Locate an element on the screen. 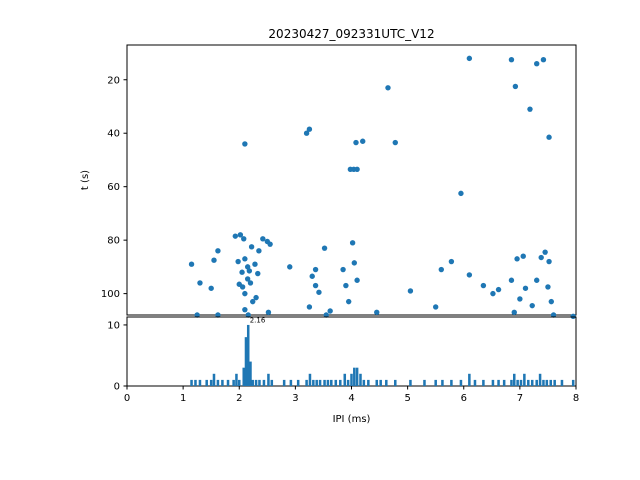  x-tick-label: 6 is located at coordinates (464, 398).